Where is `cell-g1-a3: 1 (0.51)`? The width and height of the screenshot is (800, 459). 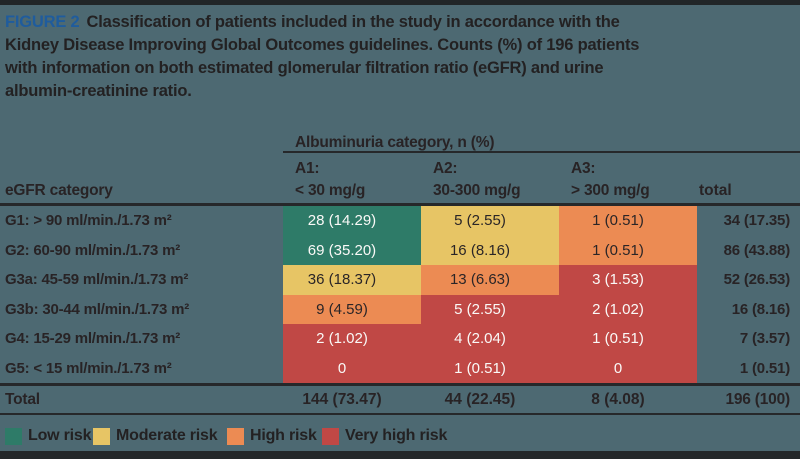
cell-g1-a3: 1 (0.51) is located at coordinates (628, 221).